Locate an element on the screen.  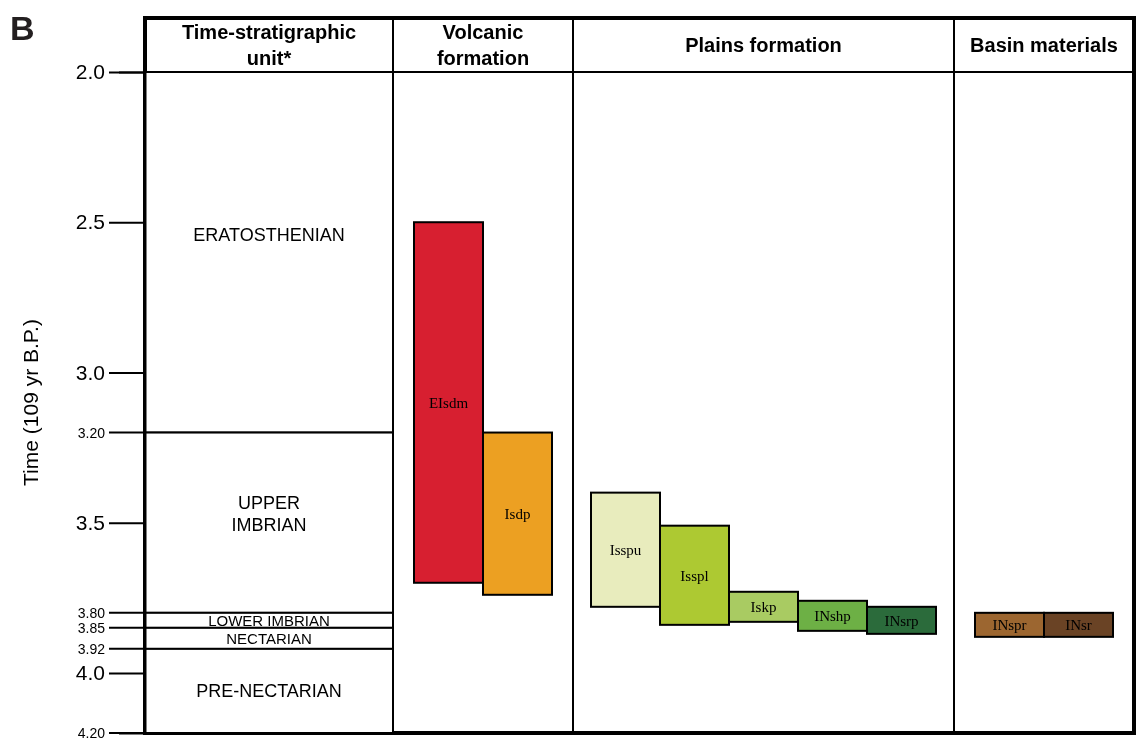
ref-line-label: 3.20 is located at coordinates (91, 432).